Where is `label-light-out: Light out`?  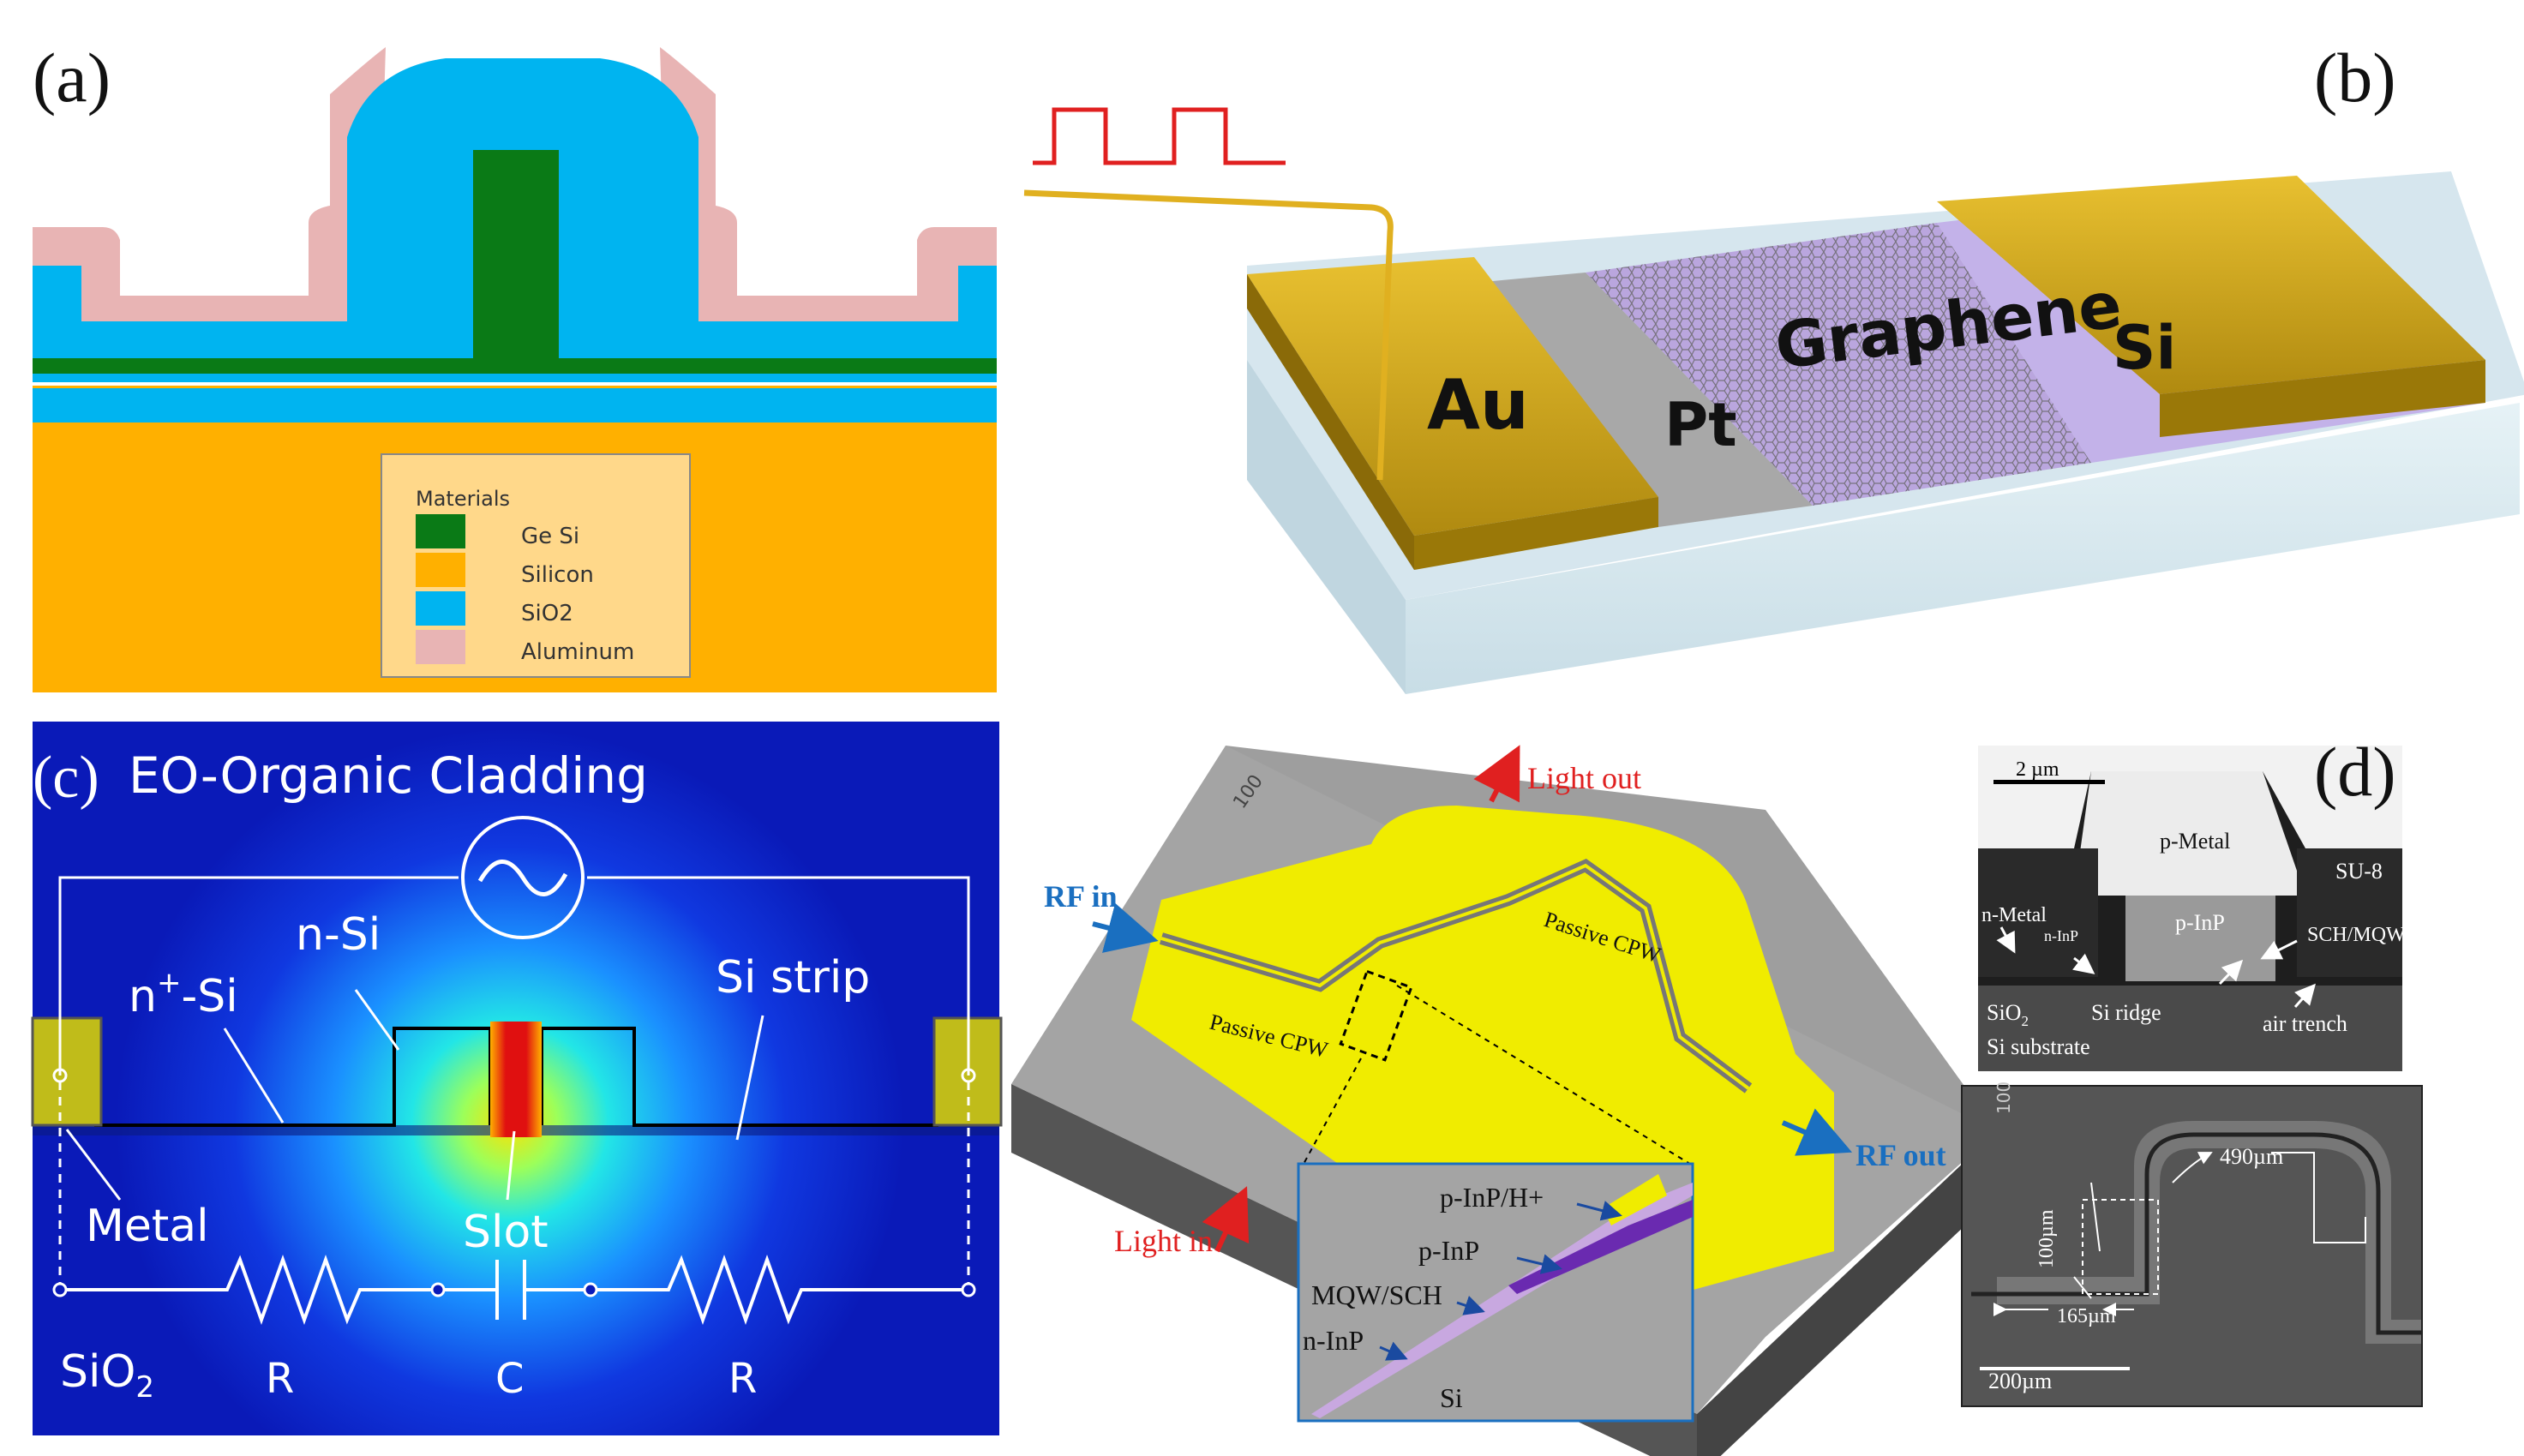 label-light-out: Light out is located at coordinates (1584, 778).